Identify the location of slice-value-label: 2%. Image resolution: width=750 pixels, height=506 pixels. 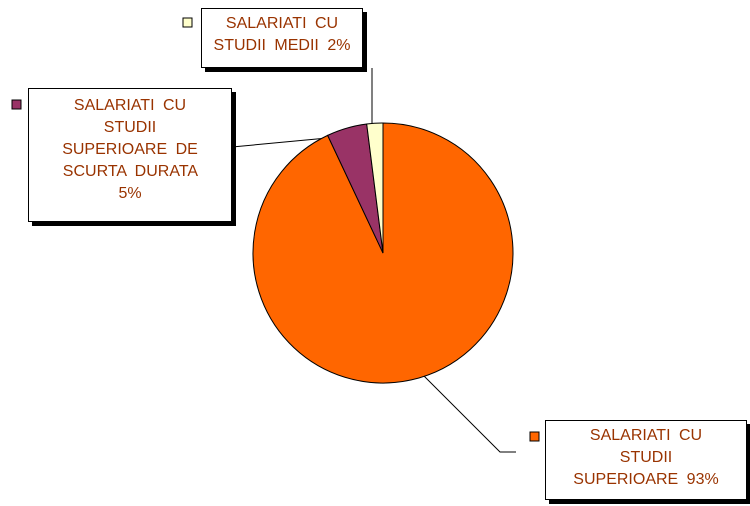
(339, 45).